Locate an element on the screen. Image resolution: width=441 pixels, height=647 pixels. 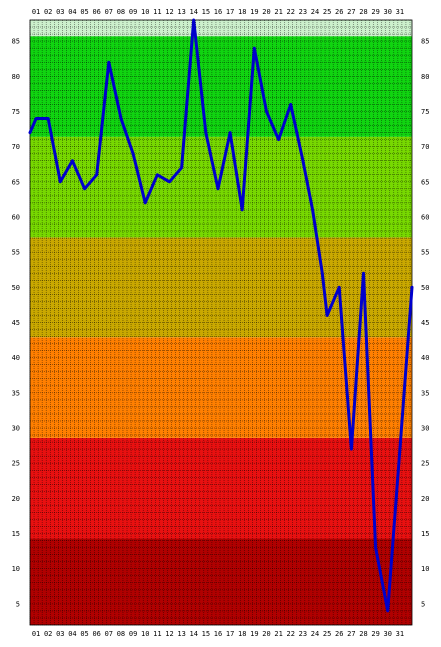
x-tick-label: 04 is located at coordinates (72, 634).